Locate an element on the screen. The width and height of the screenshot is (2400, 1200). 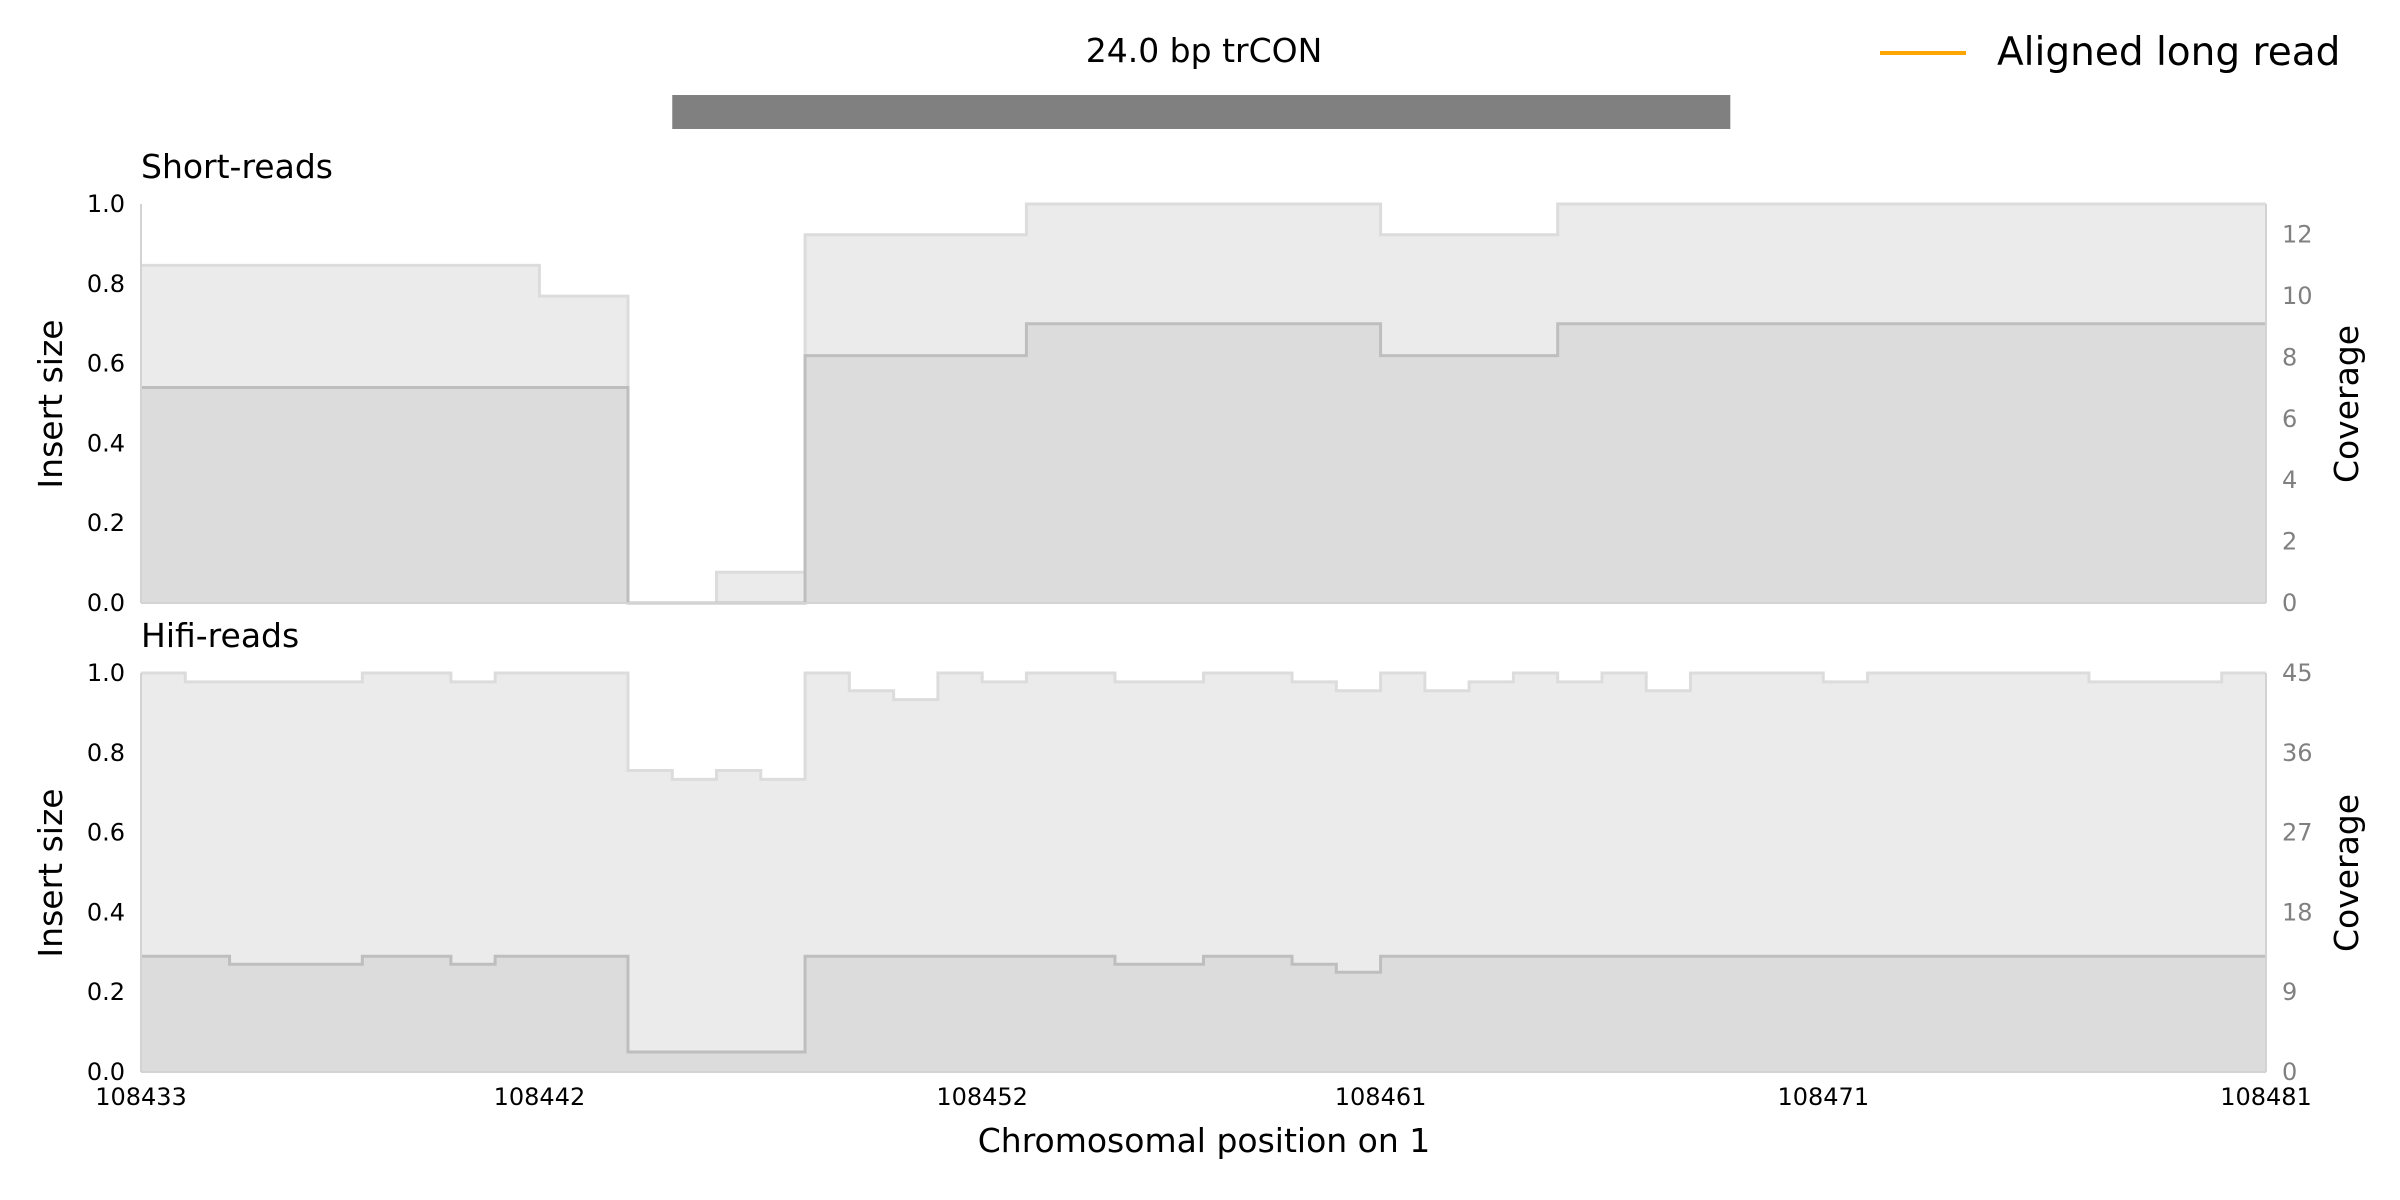
x-tick-label: 108471 is located at coordinates (1823, 1097).